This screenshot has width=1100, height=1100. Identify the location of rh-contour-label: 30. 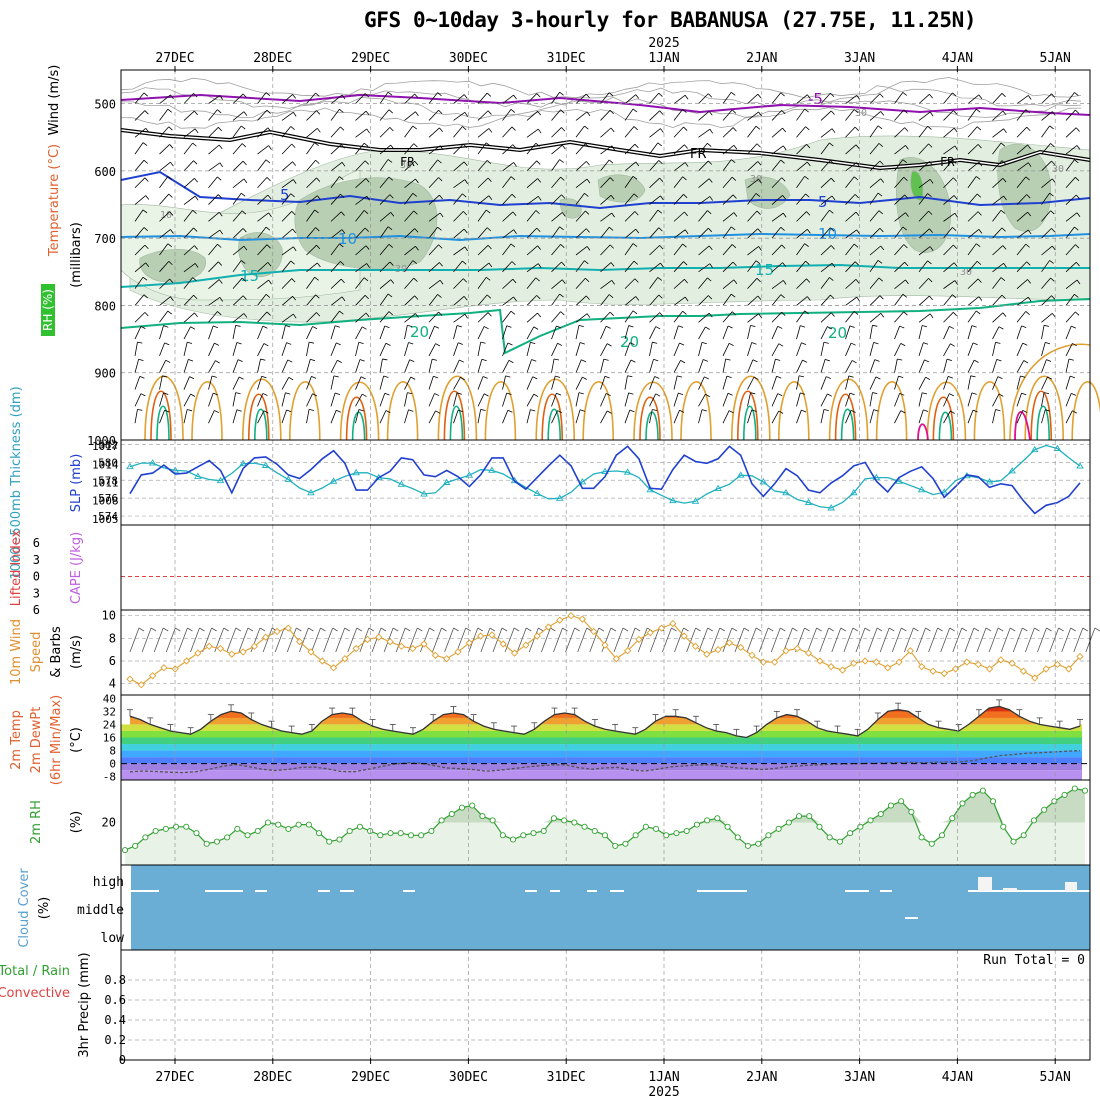
(861, 113).